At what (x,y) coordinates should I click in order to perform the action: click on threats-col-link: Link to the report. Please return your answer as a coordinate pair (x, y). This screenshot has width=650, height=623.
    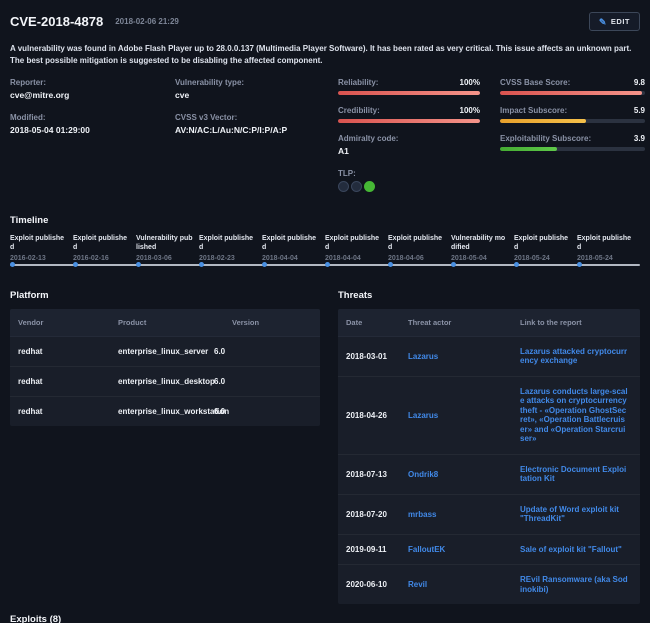
    Looking at the image, I should click on (551, 322).